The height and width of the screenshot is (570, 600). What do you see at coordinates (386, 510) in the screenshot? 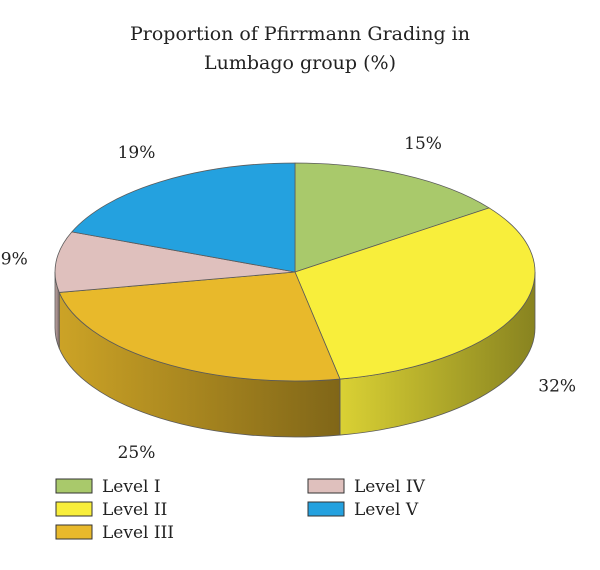
I see `legend-label-4: Level V` at bounding box center [386, 510].